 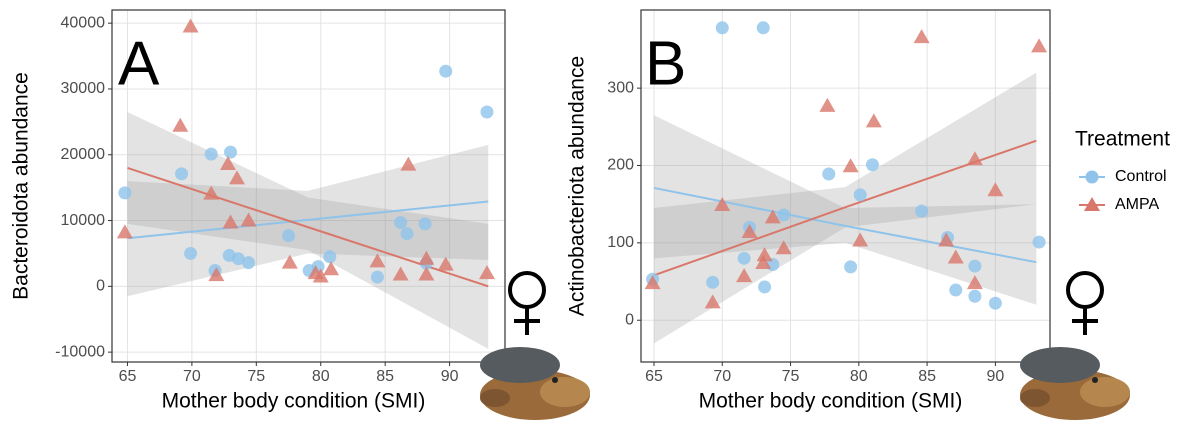 What do you see at coordinates (21, 186) in the screenshot?
I see `y-axis-title: Bacteroidota abundance` at bounding box center [21, 186].